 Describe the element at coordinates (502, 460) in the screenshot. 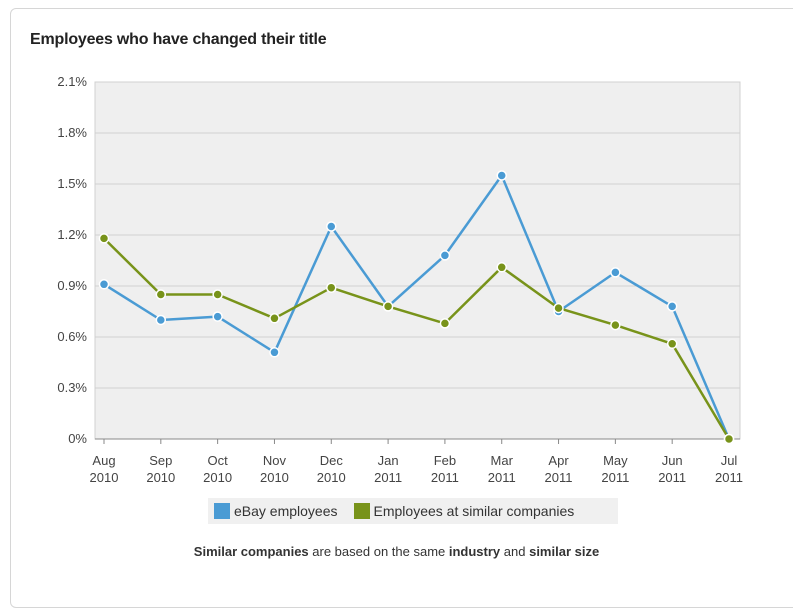

I see `x-tick-label-month: Mar` at that location.